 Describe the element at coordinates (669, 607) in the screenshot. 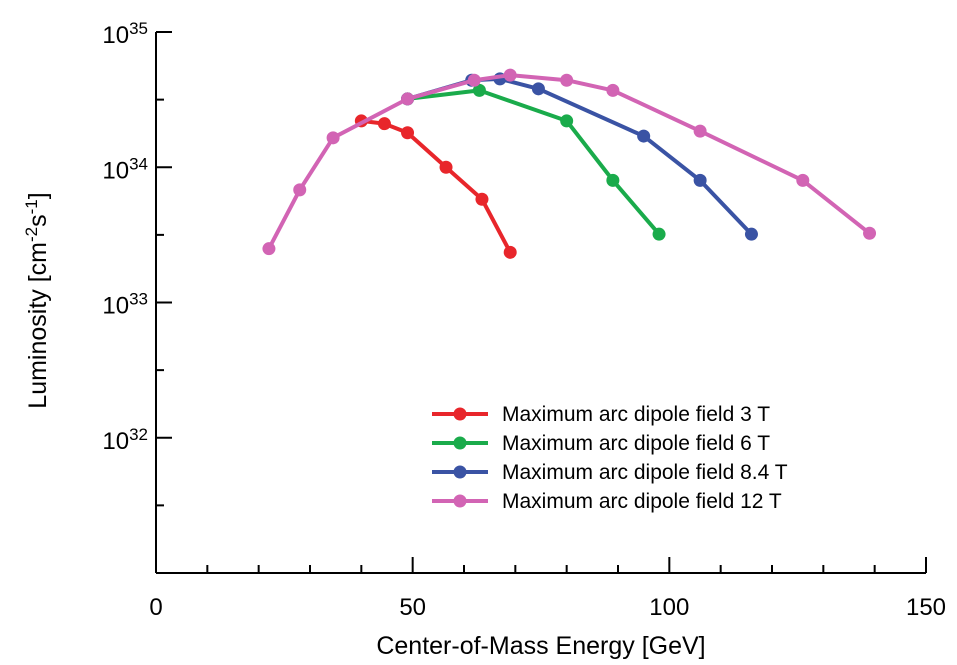

I see `x-tick-label: 100` at that location.